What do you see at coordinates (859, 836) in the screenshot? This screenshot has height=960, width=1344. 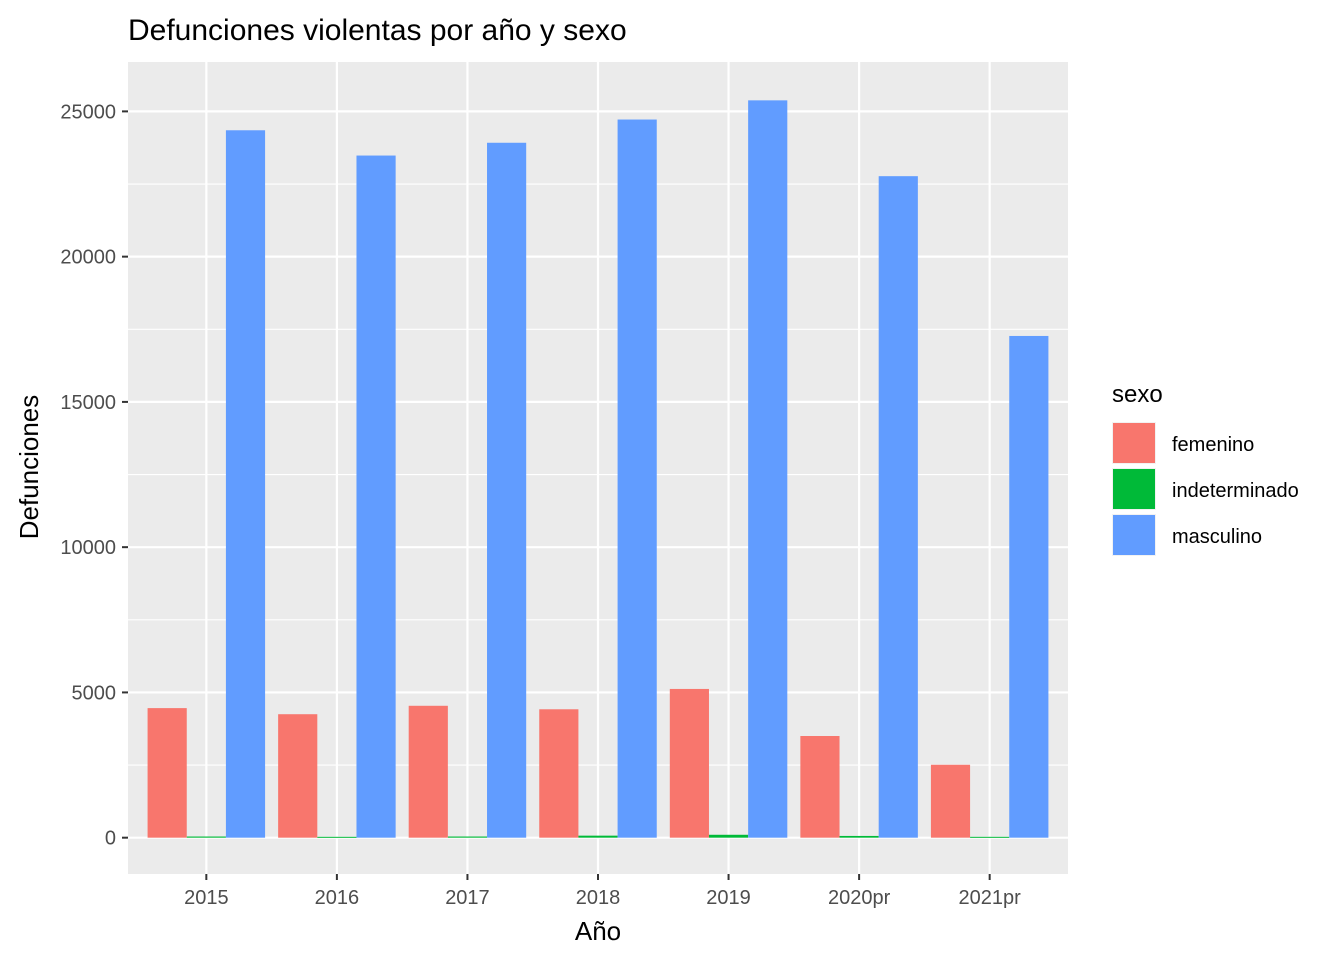 I see `bar-indeterminado-2020pr` at bounding box center [859, 836].